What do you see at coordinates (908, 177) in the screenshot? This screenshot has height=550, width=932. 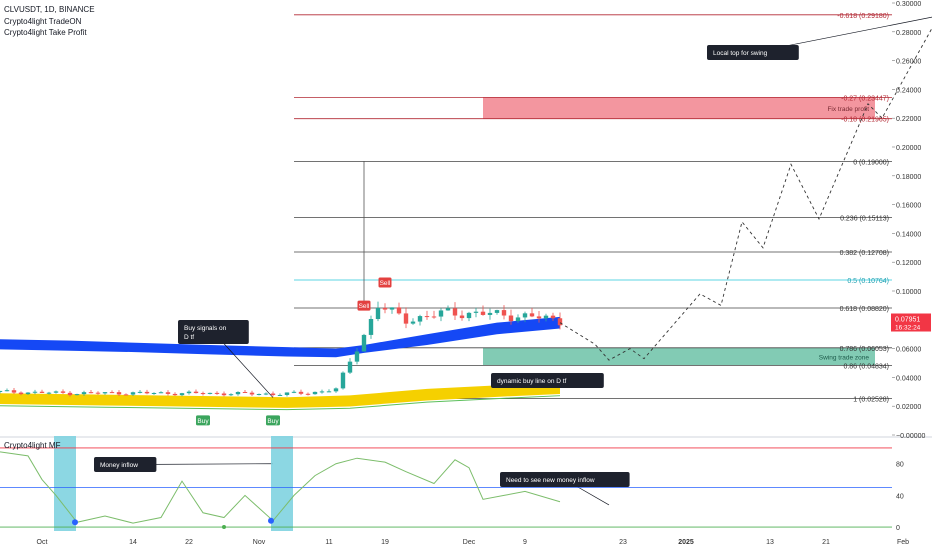 I see `y-tick-label: 0.18000` at bounding box center [908, 177].